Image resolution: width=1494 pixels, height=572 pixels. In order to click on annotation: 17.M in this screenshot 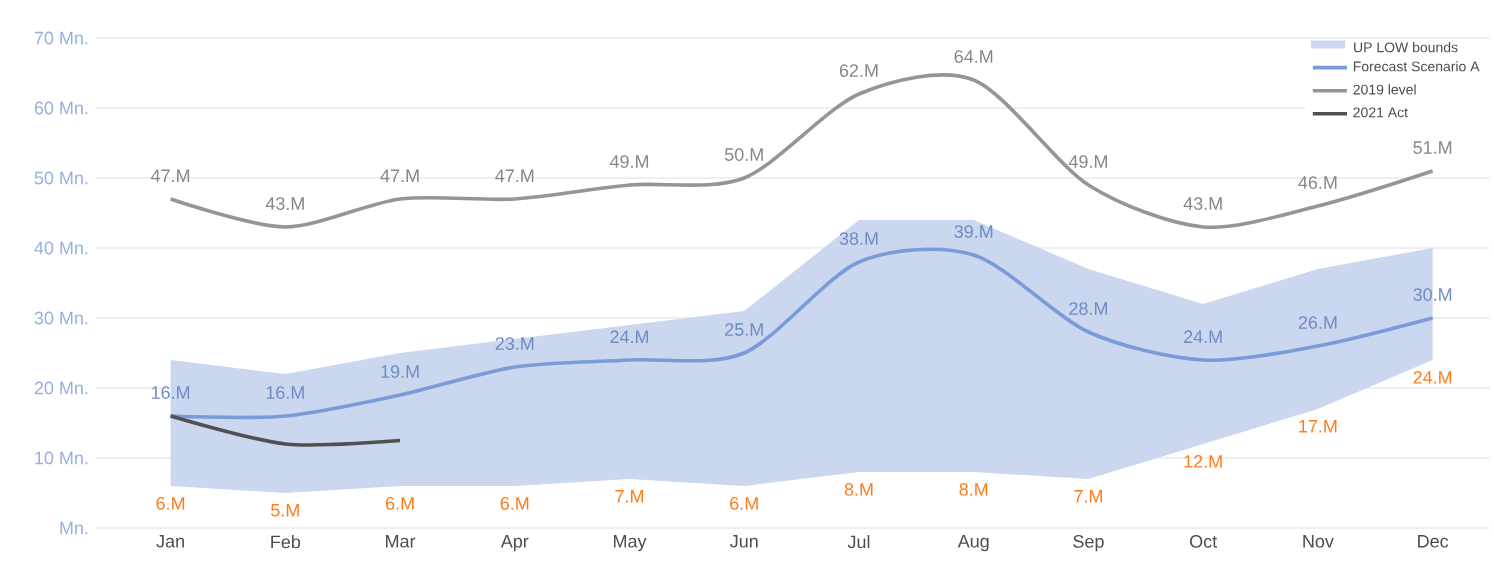, I will do `click(1318, 426)`.